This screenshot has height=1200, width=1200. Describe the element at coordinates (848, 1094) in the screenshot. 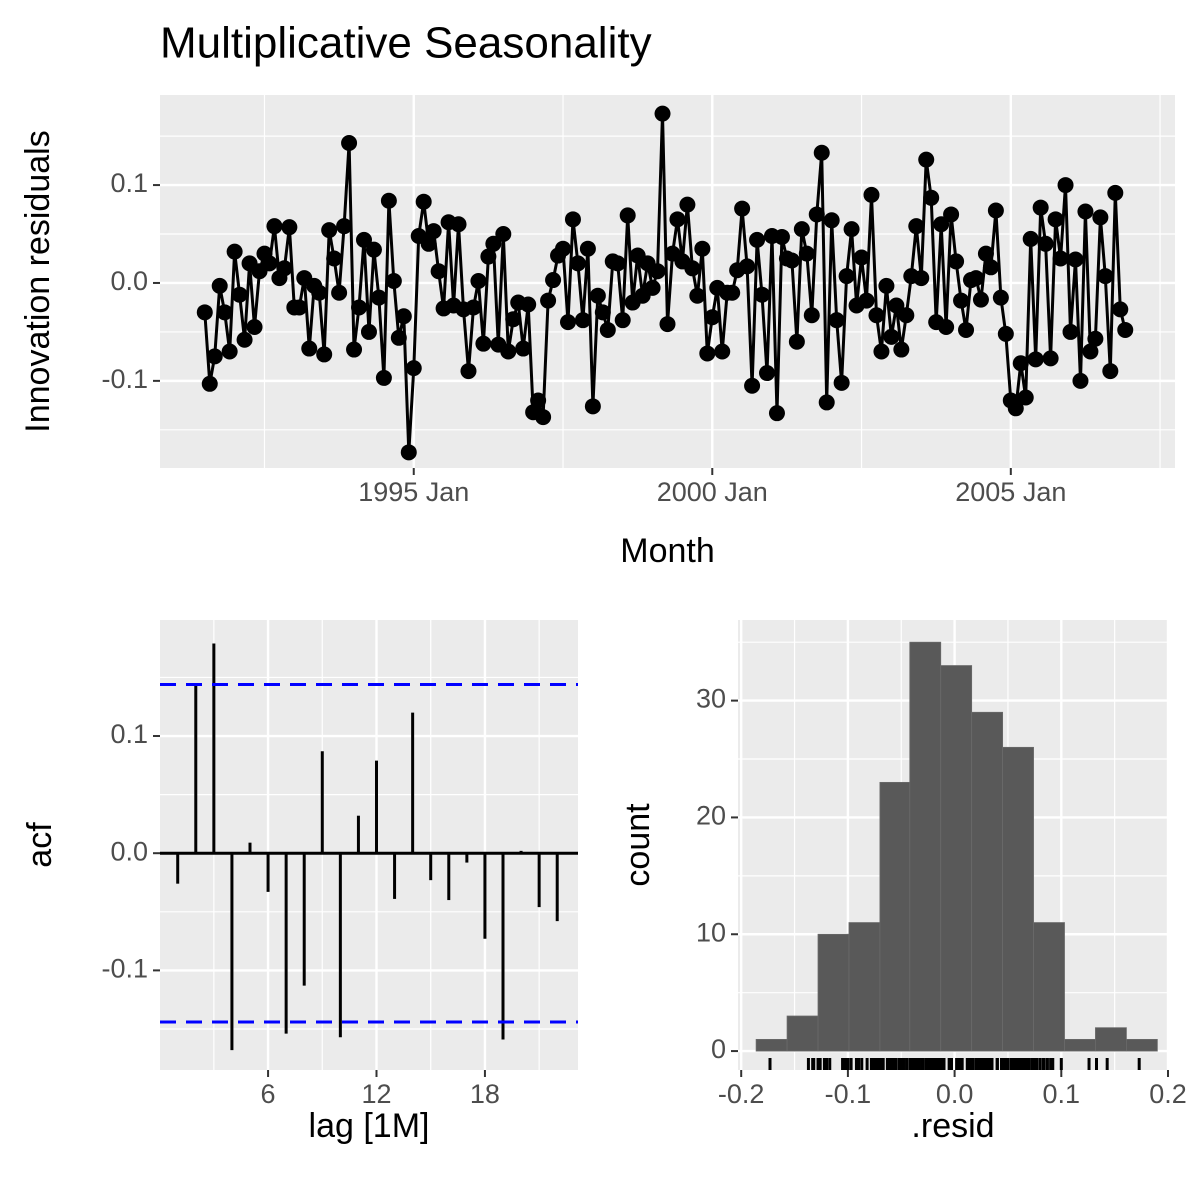

I see `x-tick-label: -0.1` at that location.